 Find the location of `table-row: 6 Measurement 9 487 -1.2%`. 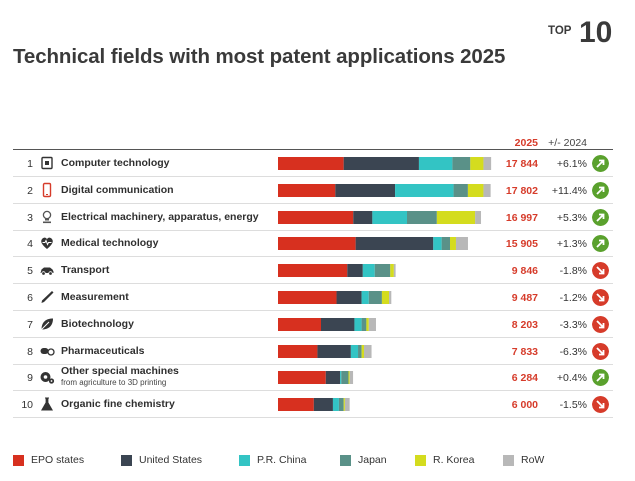

table-row: 6 Measurement 9 487 -1.2% is located at coordinates (313, 297).